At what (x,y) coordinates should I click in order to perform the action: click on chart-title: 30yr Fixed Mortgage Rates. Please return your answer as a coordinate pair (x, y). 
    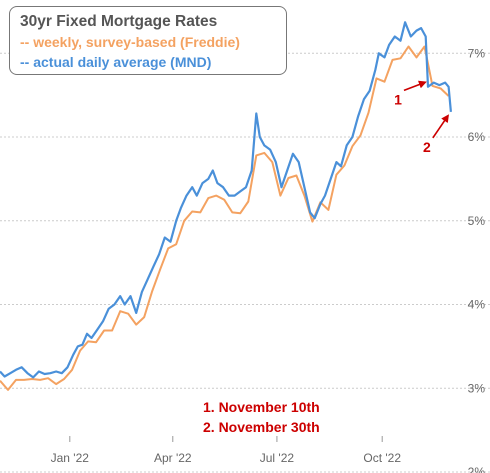
    Looking at the image, I should click on (119, 21).